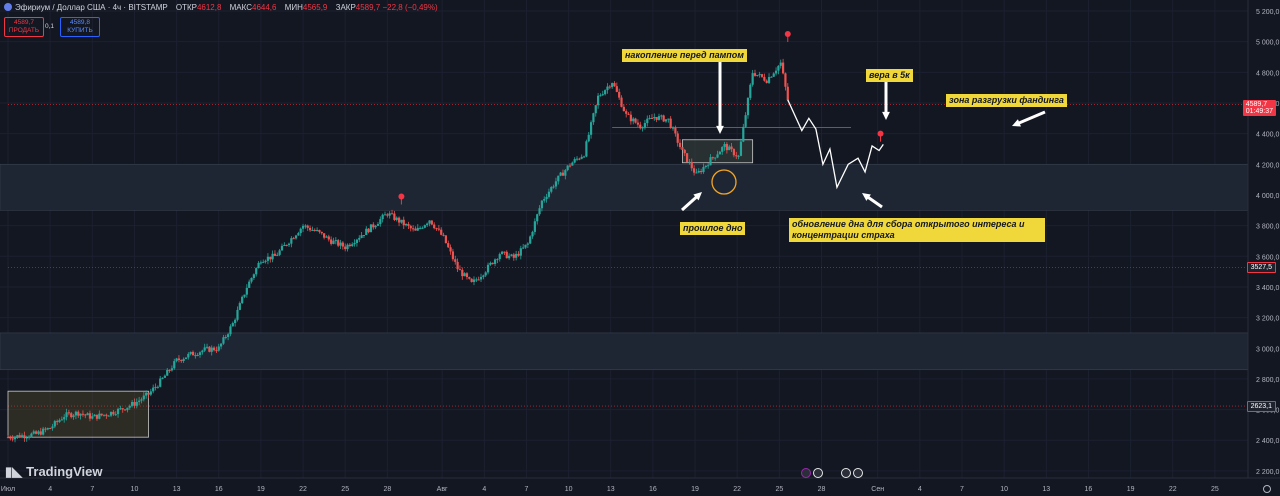 The height and width of the screenshot is (496, 1280). Describe the element at coordinates (684, 55) in the screenshot. I see `annotation-accumulation: накопление перед пампом` at that location.